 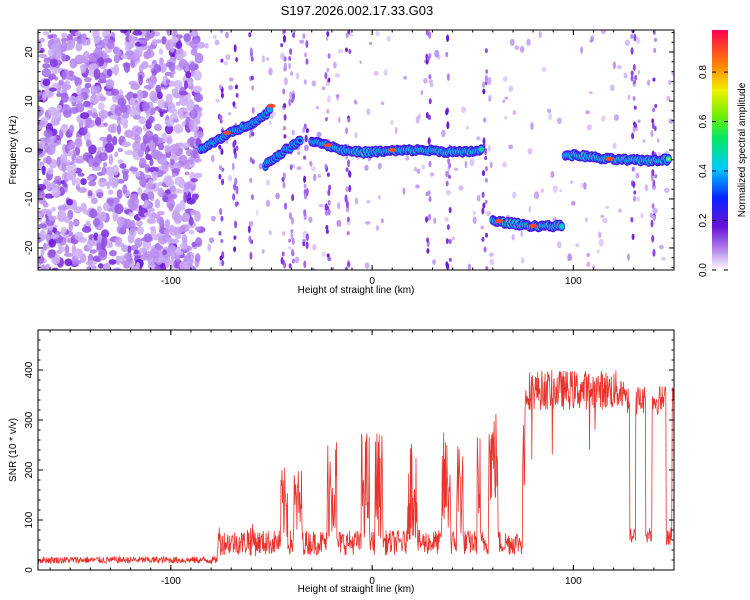 I want to click on spec-ridge-core, so click(x=561, y=226).